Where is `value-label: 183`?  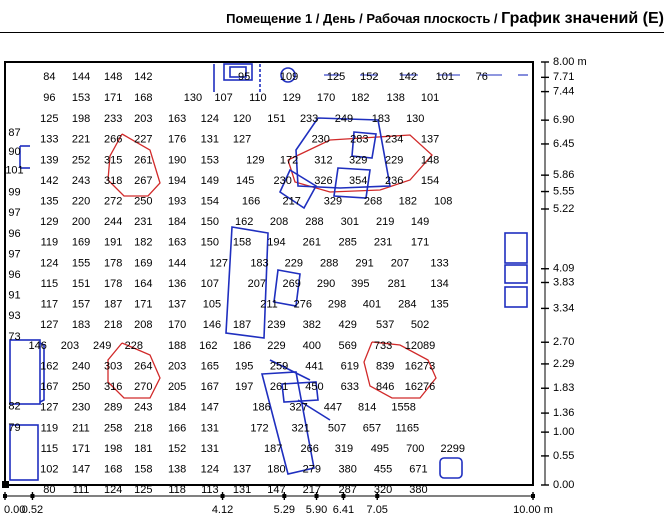
value-label: 183 is located at coordinates (259, 263).